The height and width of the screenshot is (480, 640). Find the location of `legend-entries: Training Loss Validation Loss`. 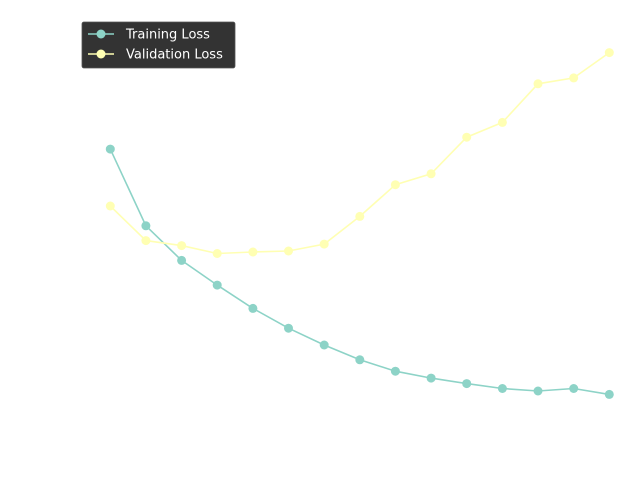

legend-entries: Training Loss Validation Loss is located at coordinates (155, 45).